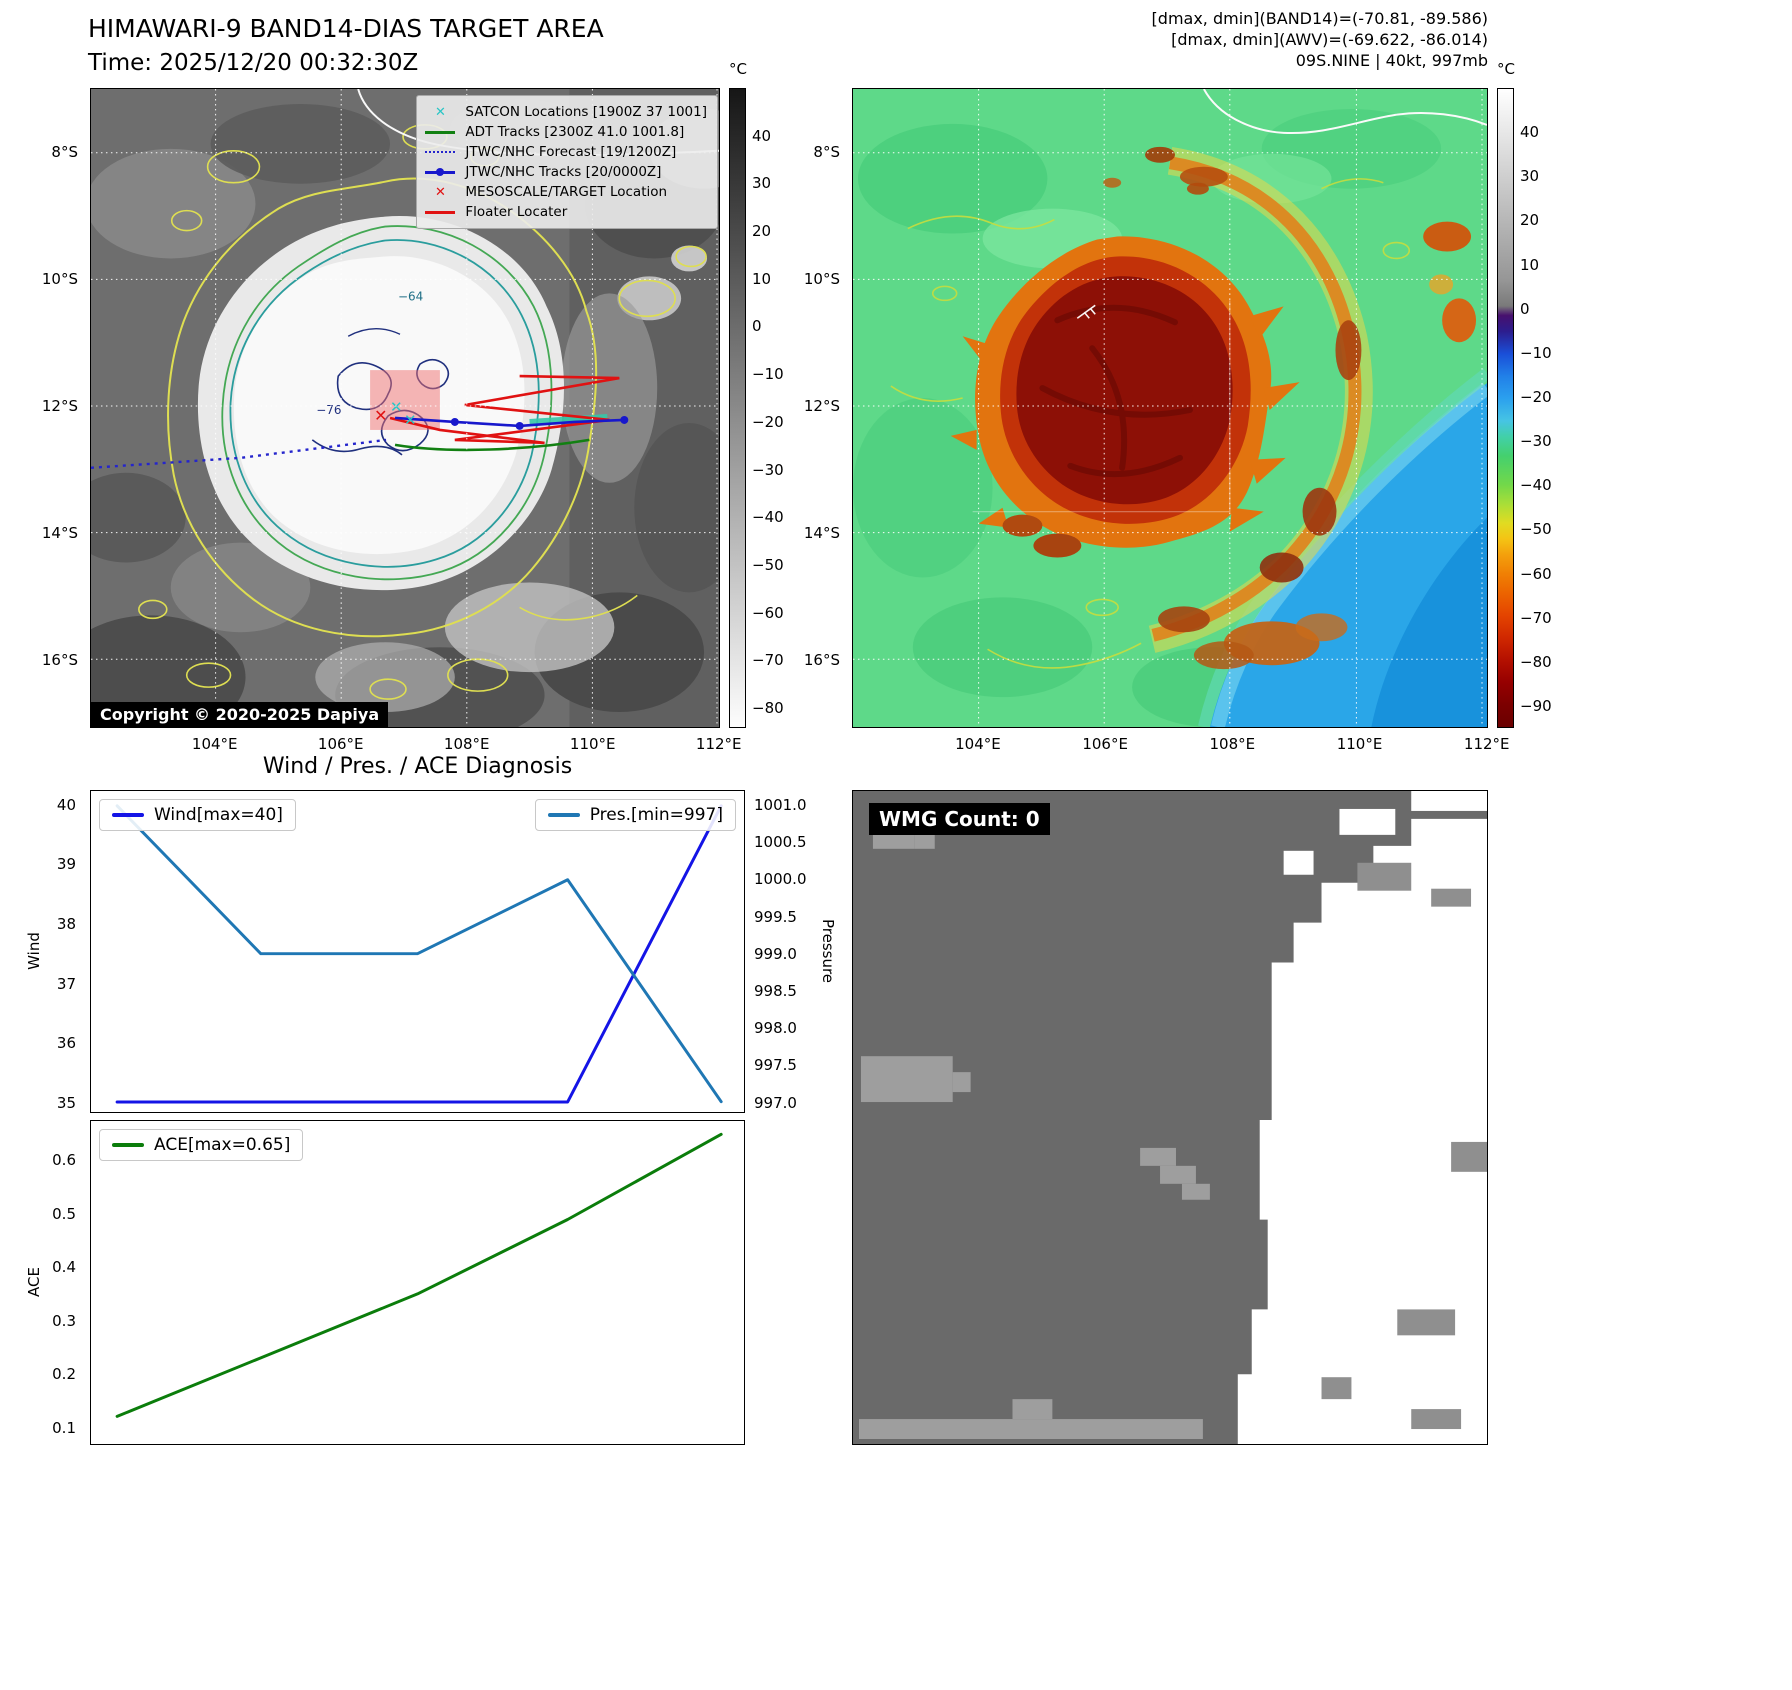  I want to click on axis-tick-label: 998.5, so click(775, 990).